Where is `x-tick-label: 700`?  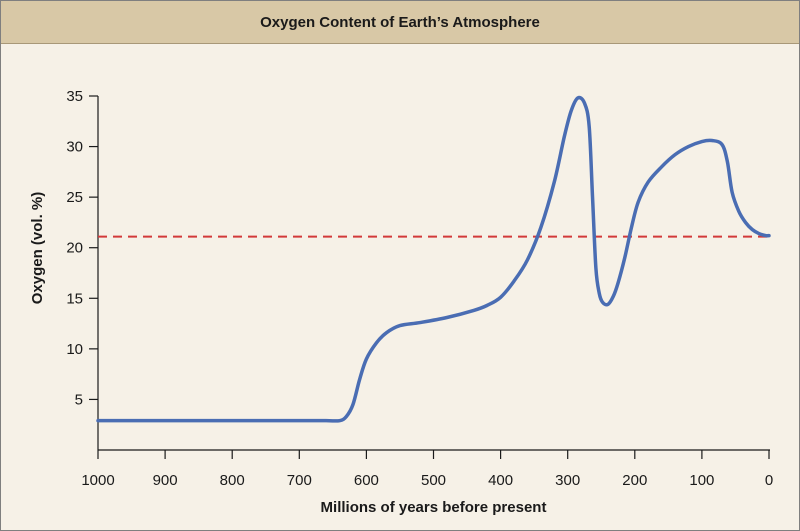
x-tick-label: 700 is located at coordinates (299, 480).